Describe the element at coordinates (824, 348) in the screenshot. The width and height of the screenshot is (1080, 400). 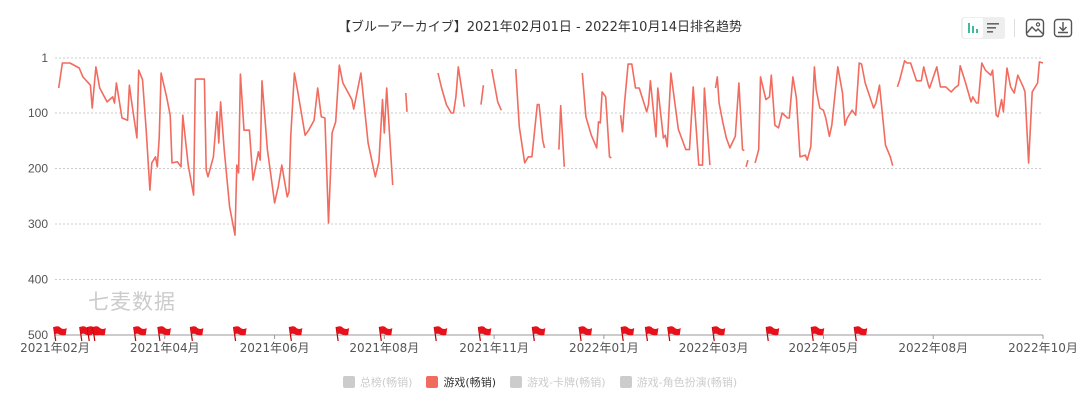
I see `x-tick-label: 2022年05月` at that location.